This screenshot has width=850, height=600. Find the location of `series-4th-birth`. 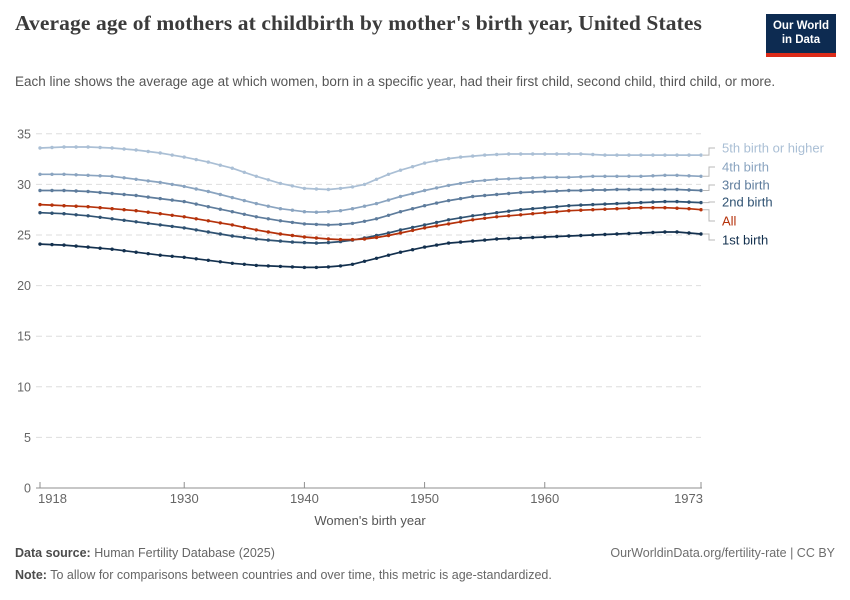

series-4th-birth is located at coordinates (370, 193).